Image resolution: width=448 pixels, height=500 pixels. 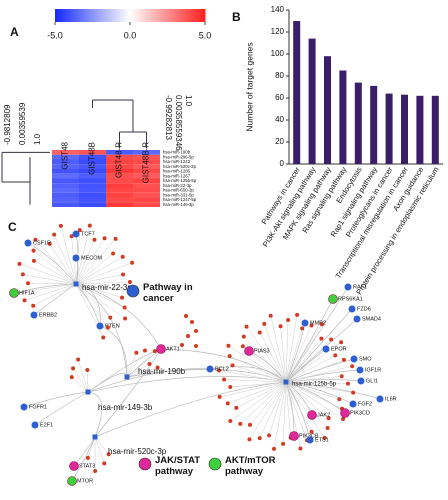 I want to click on gene-label: SMAD4, so click(x=371, y=319).